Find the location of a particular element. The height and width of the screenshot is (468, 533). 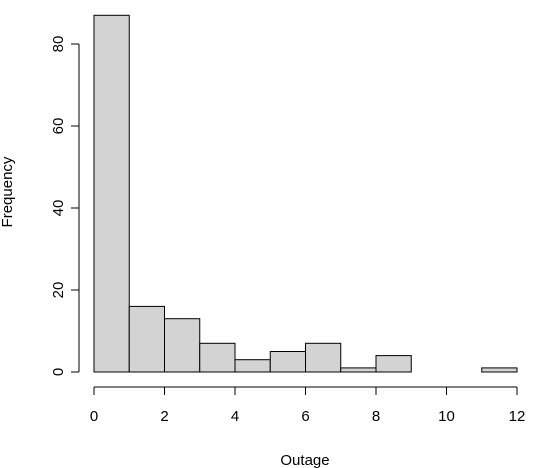

y-tick-label: 0 is located at coordinates (58, 372).